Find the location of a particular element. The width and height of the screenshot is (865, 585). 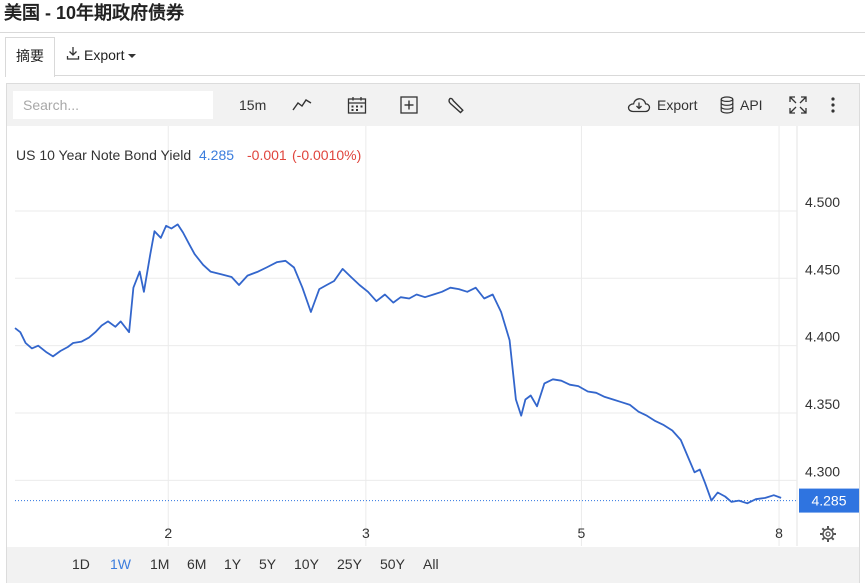

line-chart-icon is located at coordinates (302, 105).